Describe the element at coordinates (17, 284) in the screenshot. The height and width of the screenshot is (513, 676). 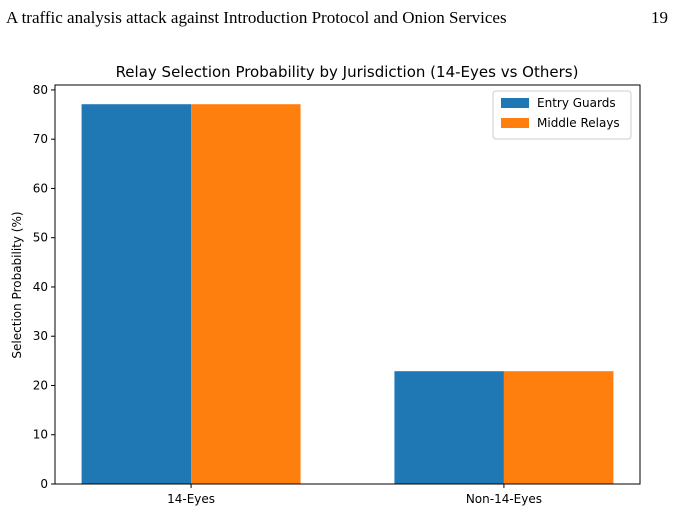
I see `y-axis-label: Selection Probability (%)` at that location.